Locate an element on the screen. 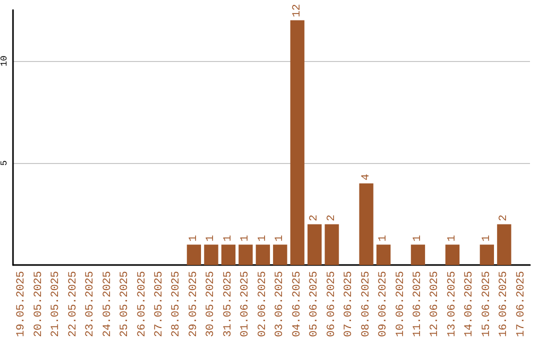  x-tick-label: 29.05.2025 is located at coordinates (194, 304).